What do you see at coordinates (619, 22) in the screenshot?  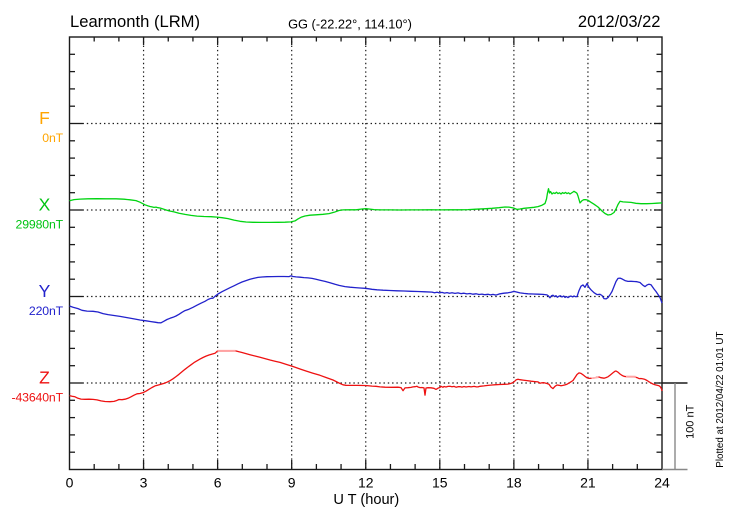 I see `svg-text: 2012/03/22` at bounding box center [619, 22].